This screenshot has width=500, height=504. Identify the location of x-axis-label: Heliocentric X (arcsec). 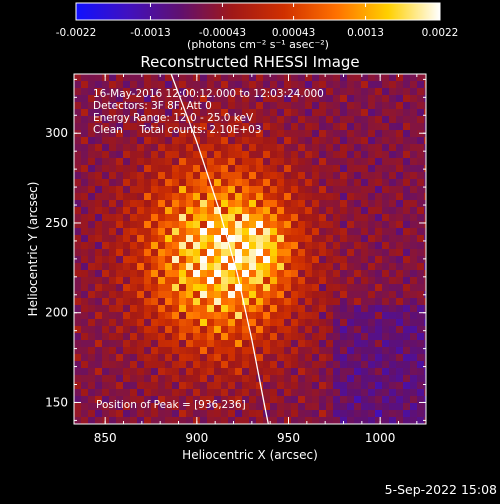
(250, 455).